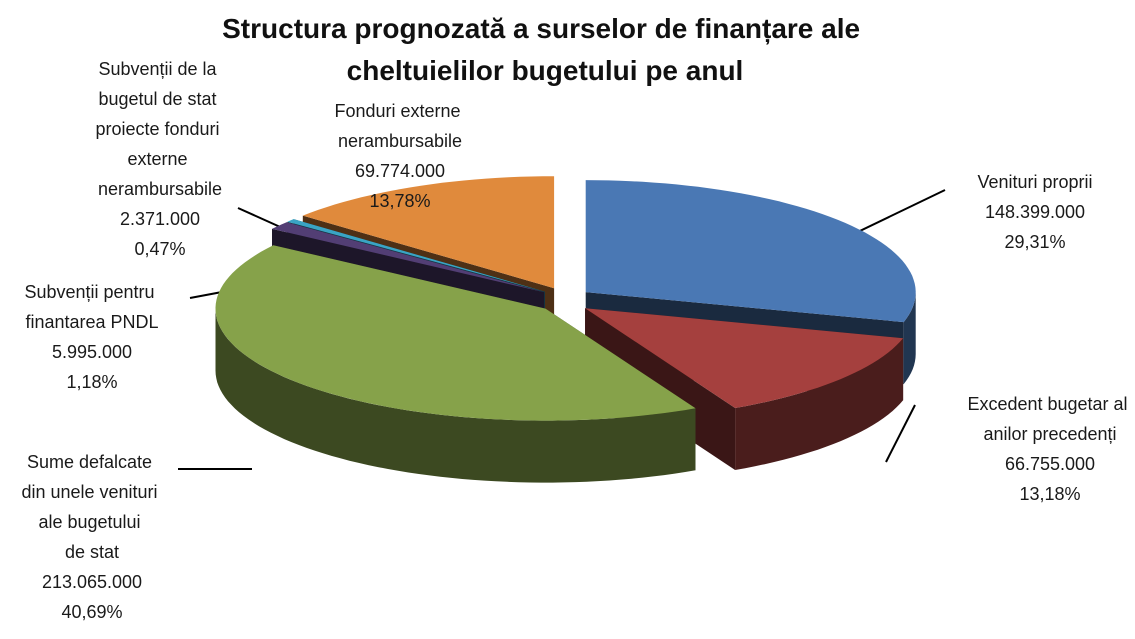  I want to click on data-label-percent: 40,69%, so click(91, 612).